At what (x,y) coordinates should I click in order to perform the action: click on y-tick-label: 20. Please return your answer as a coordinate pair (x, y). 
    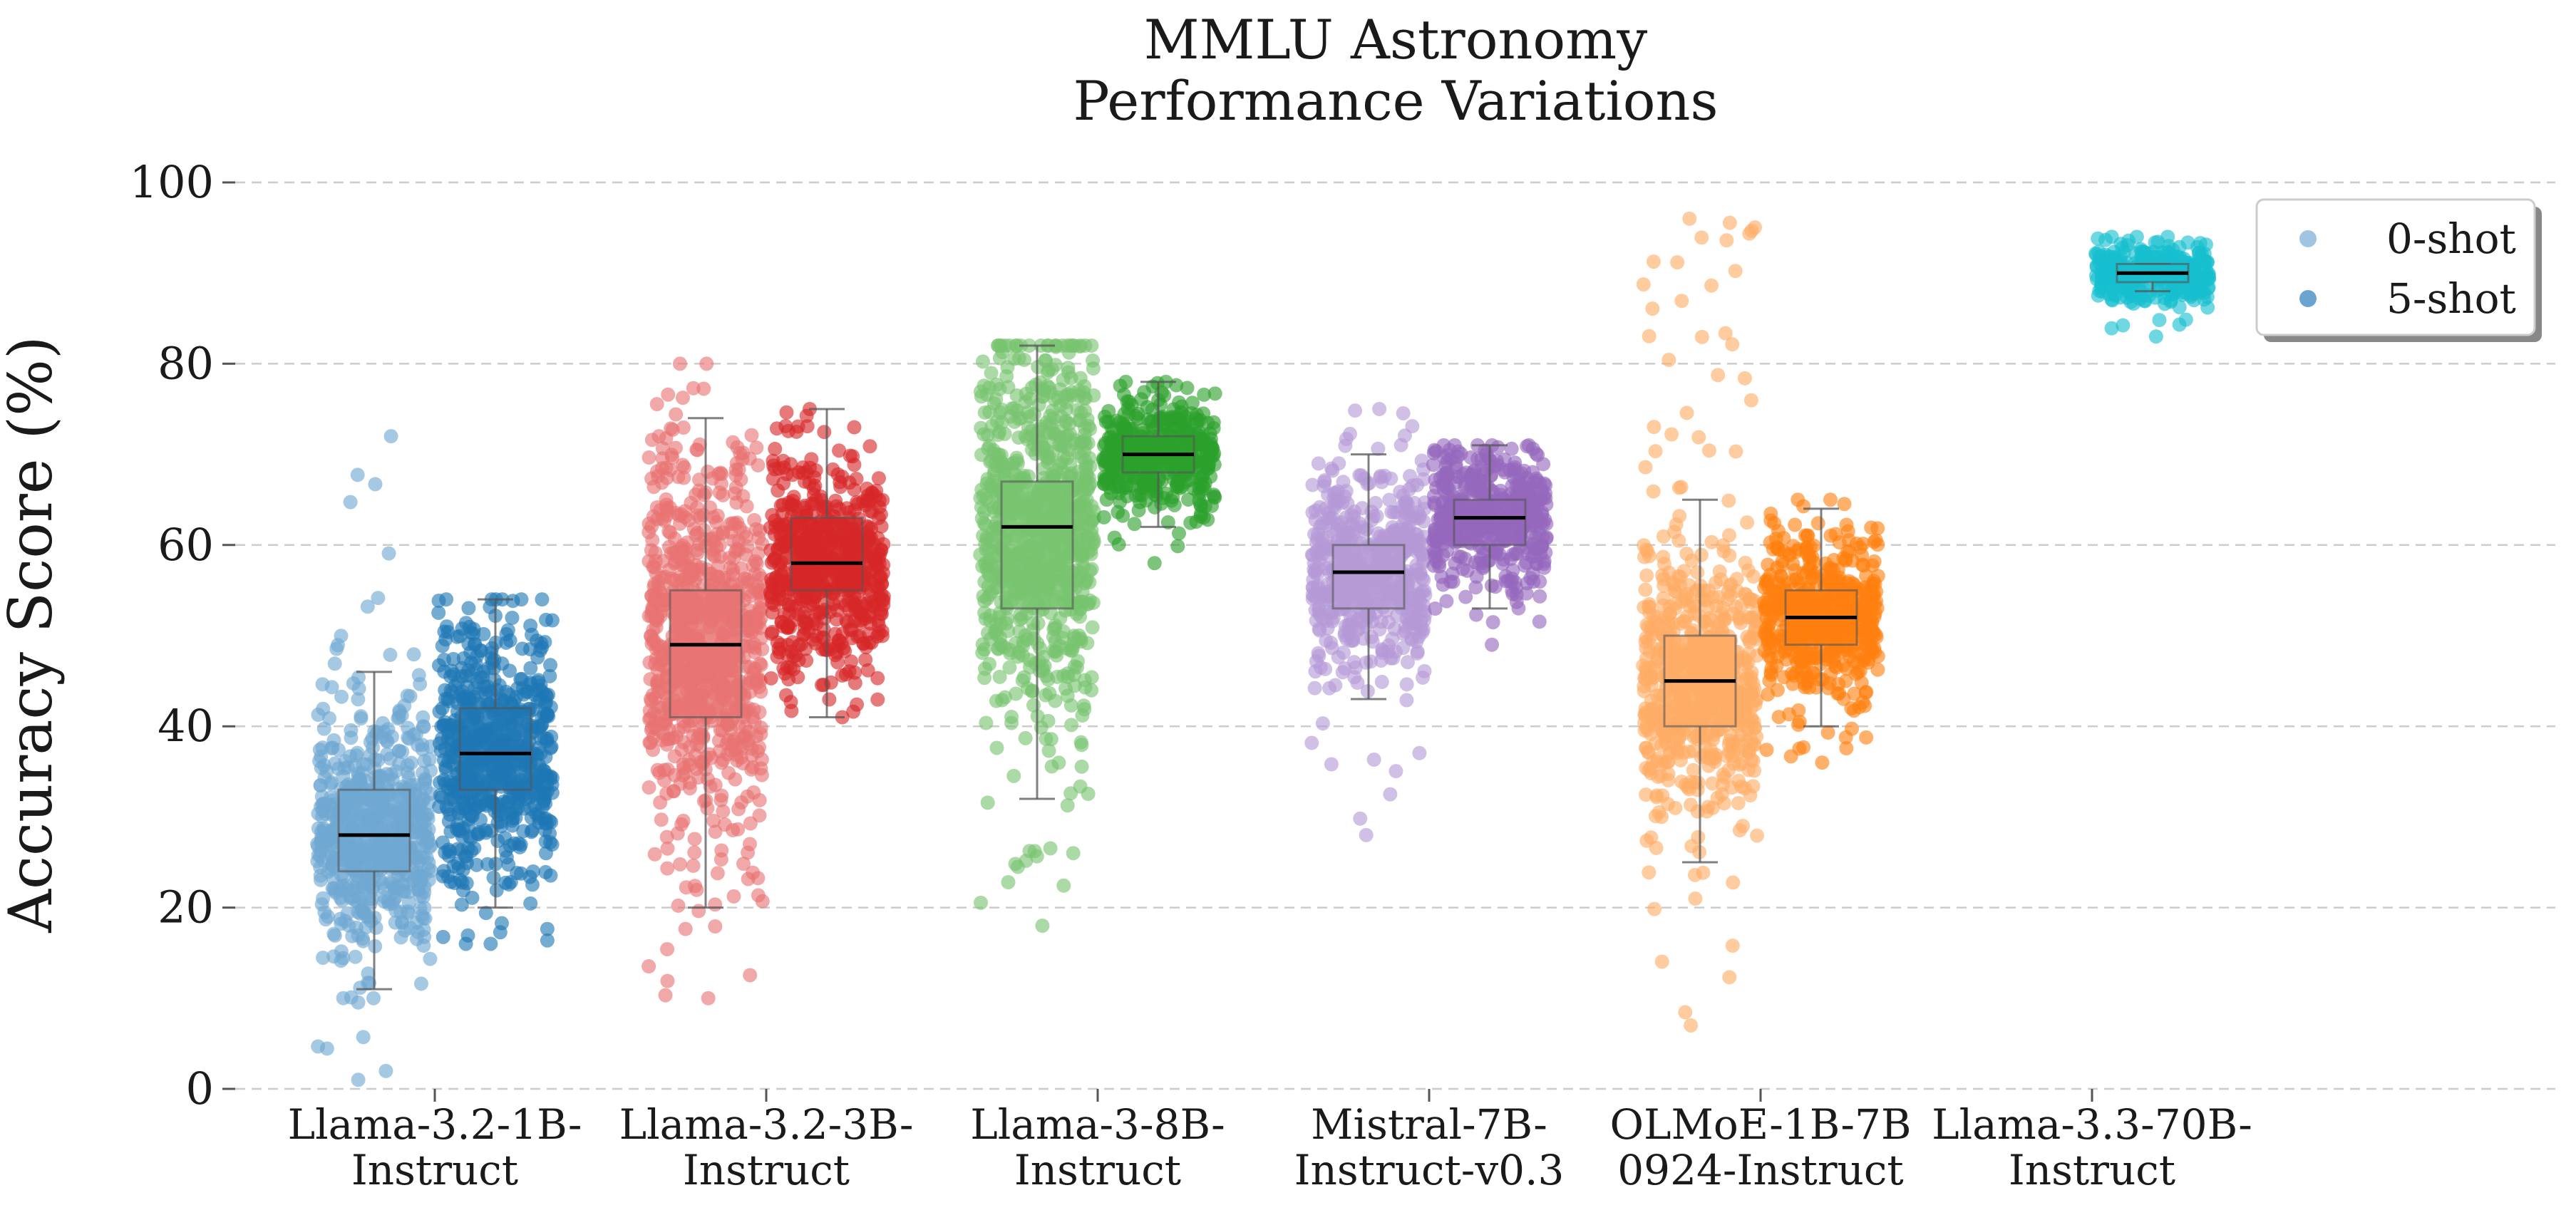
    Looking at the image, I should click on (186, 907).